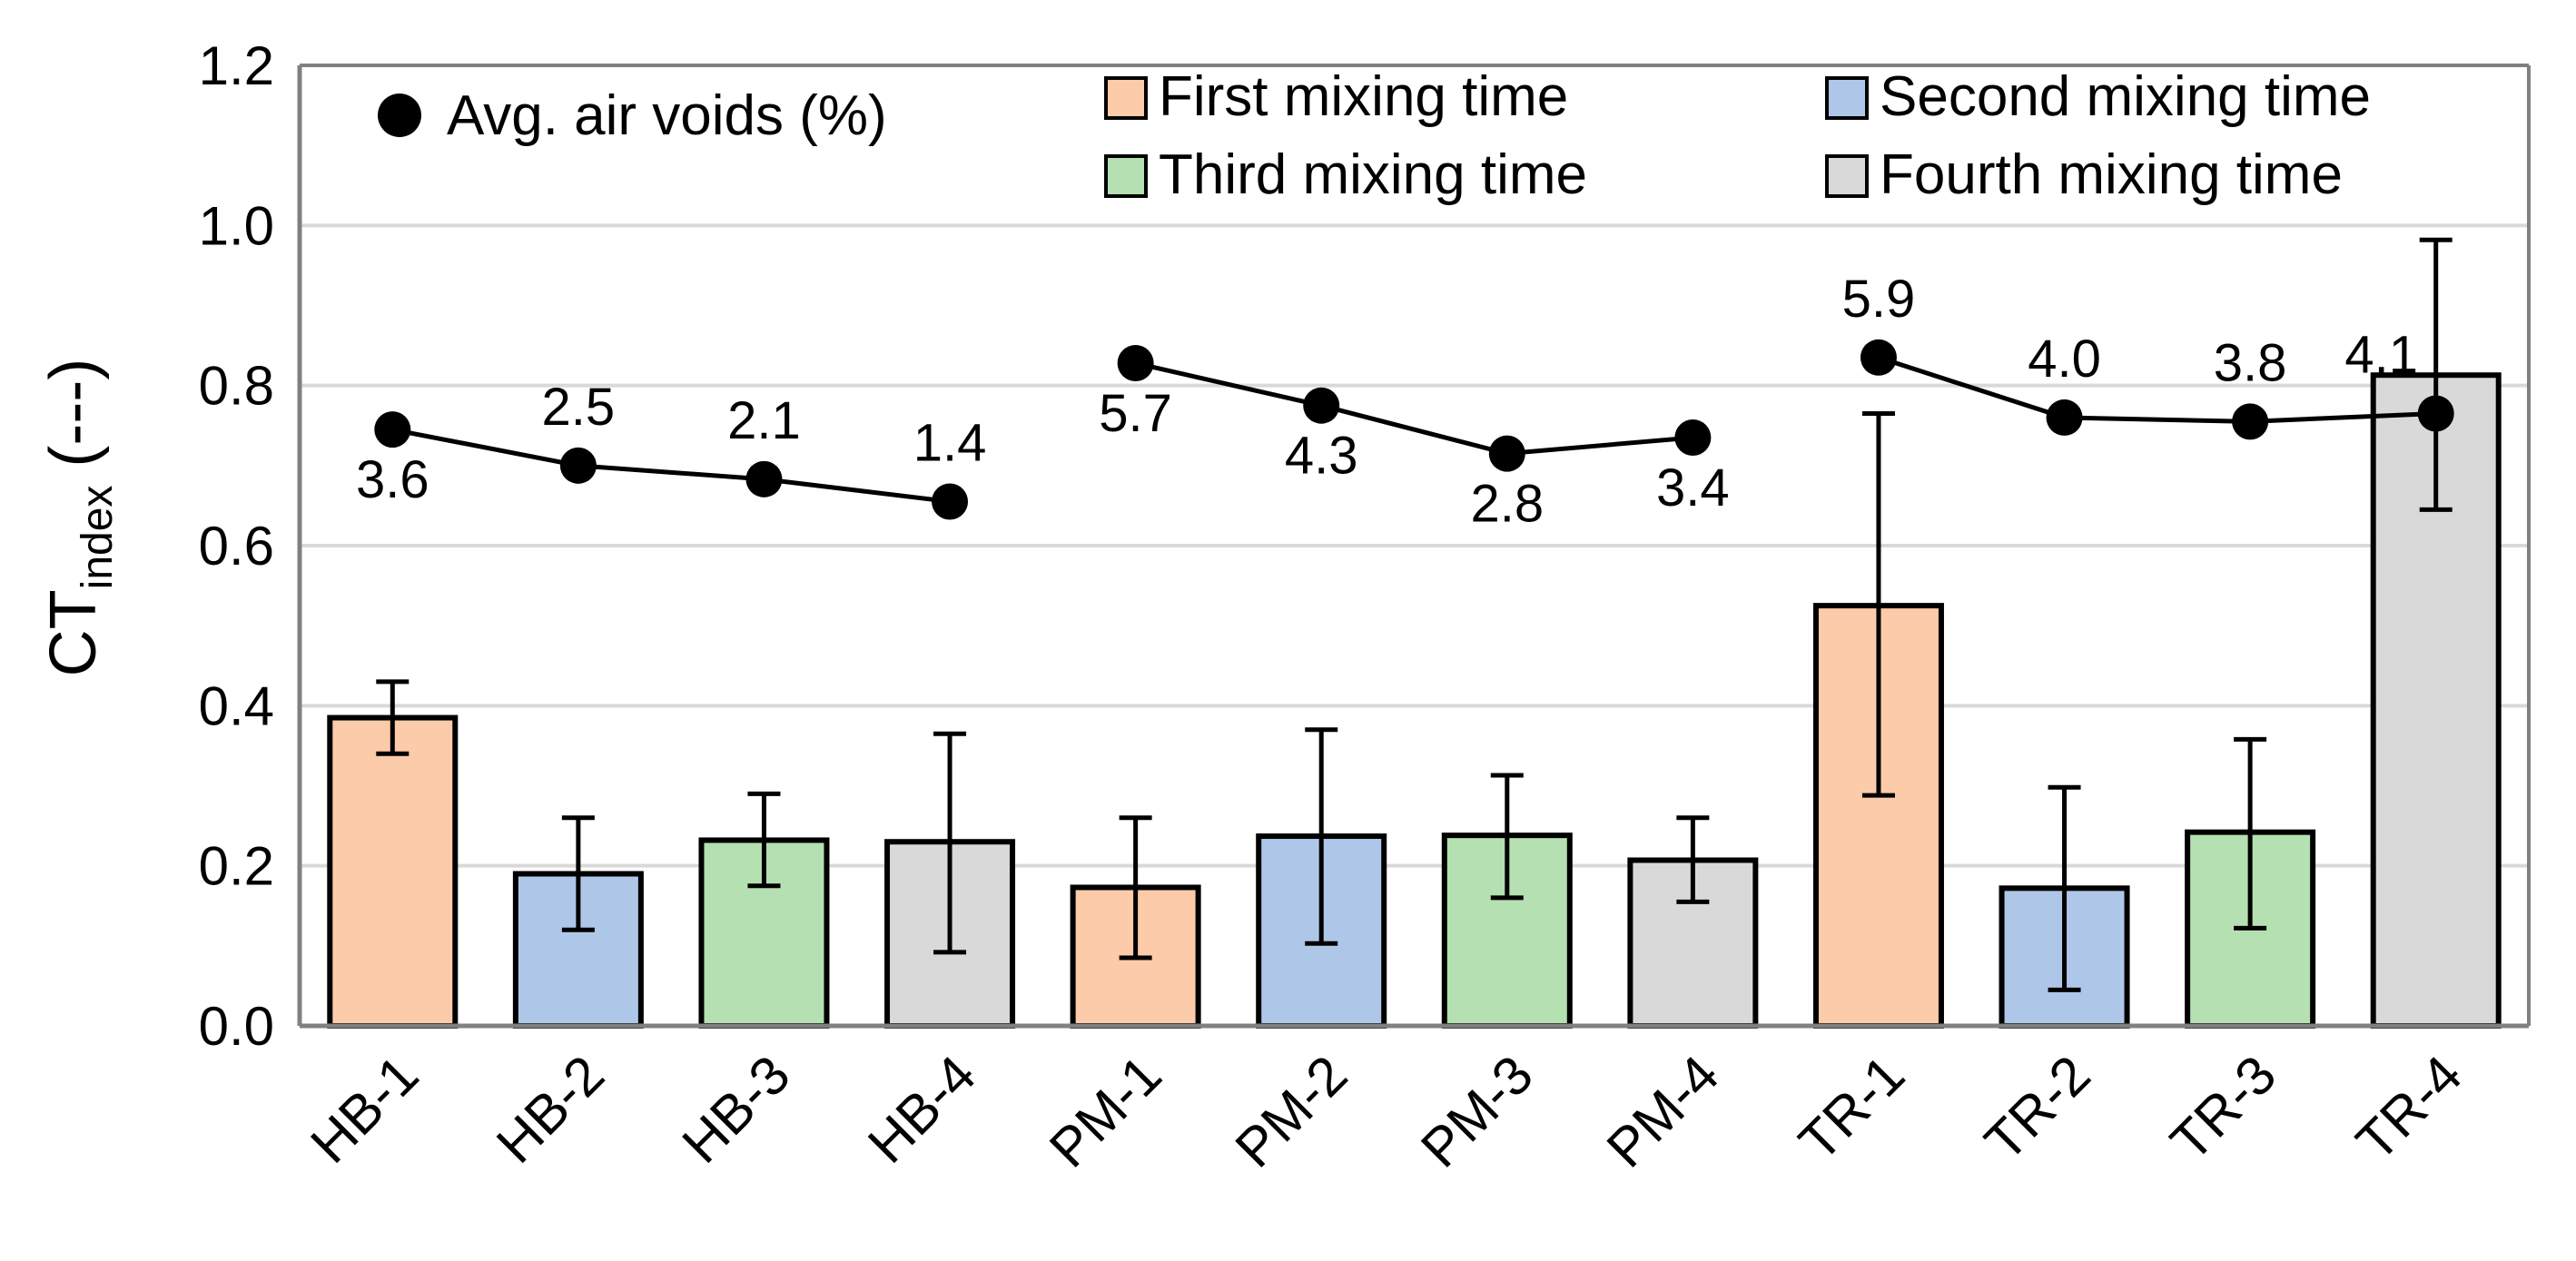 Image resolution: width=2576 pixels, height=1261 pixels. Describe the element at coordinates (764, 420) in the screenshot. I see `air-voids-label-hb-3: 2.1` at that location.